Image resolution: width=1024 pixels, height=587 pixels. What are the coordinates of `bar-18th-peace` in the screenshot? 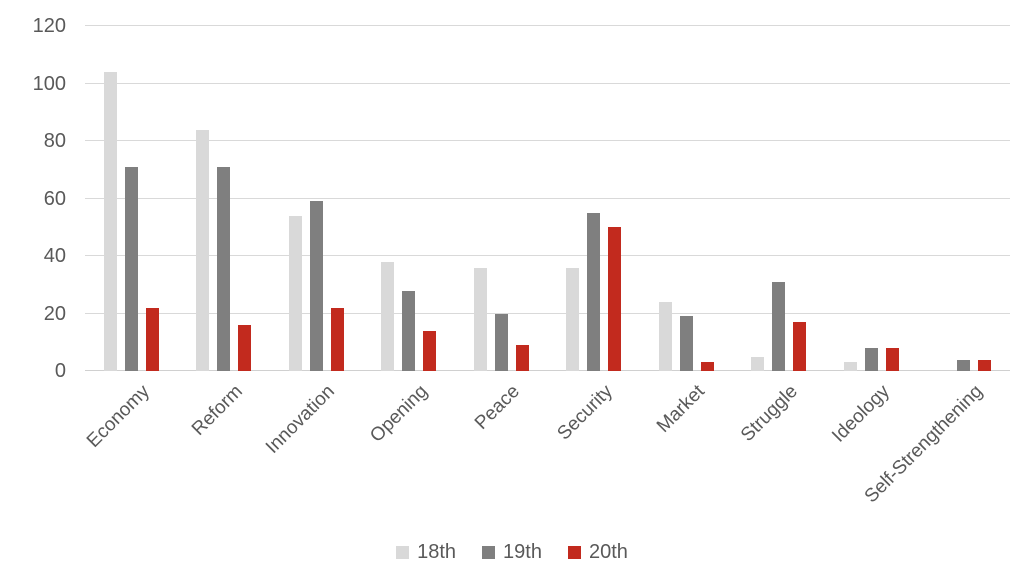 It's located at (480, 319).